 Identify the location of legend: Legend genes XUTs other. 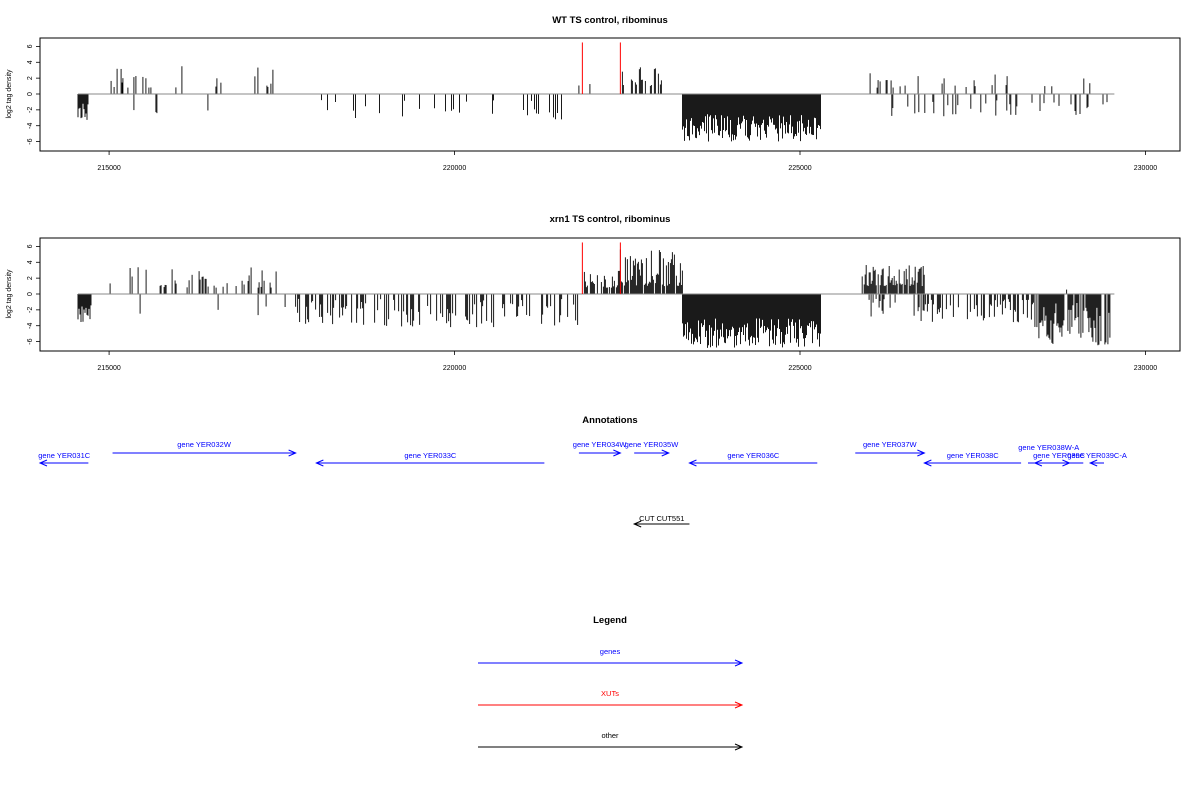
(611, 683).